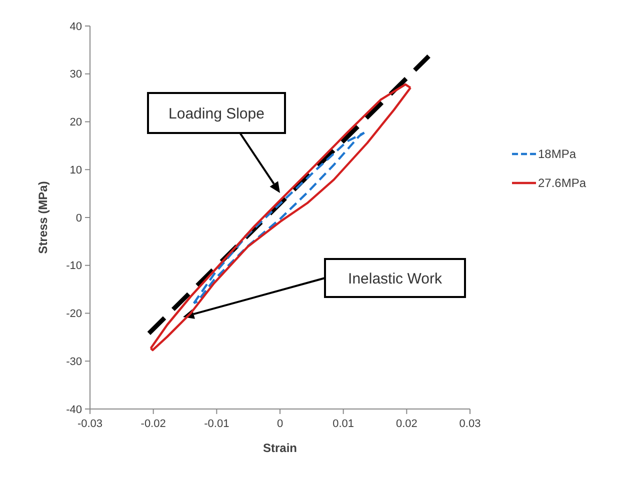 The height and width of the screenshot is (483, 629). Describe the element at coordinates (562, 183) in the screenshot. I see `legend-label: 27.6MPa` at that location.